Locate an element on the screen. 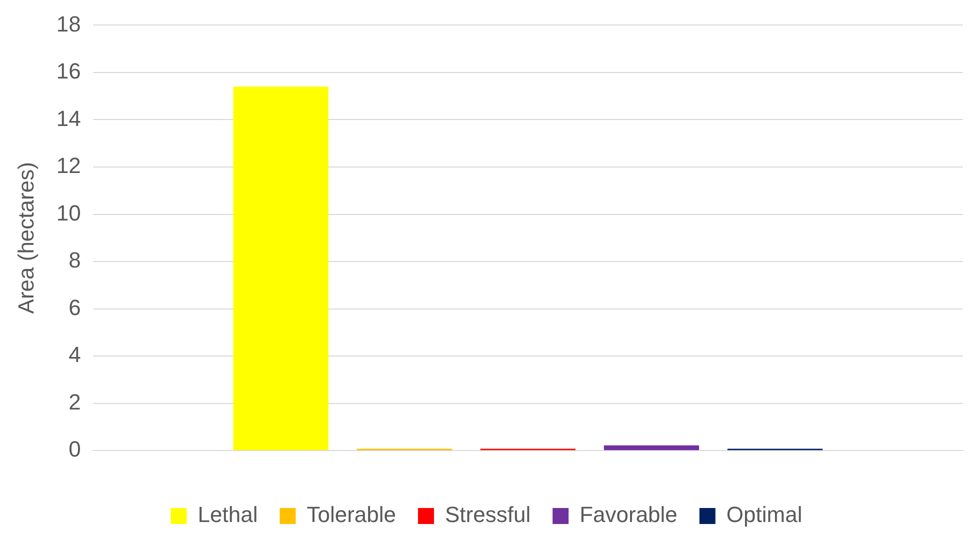  legend-label: Tolerable is located at coordinates (351, 515).